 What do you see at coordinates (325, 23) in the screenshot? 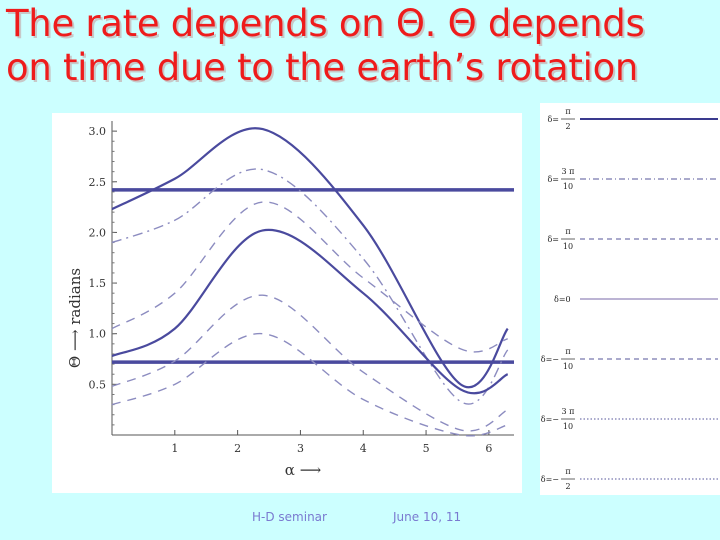
I see `title-line-1: The rate depends on Θ. Θ depends` at bounding box center [325, 23].